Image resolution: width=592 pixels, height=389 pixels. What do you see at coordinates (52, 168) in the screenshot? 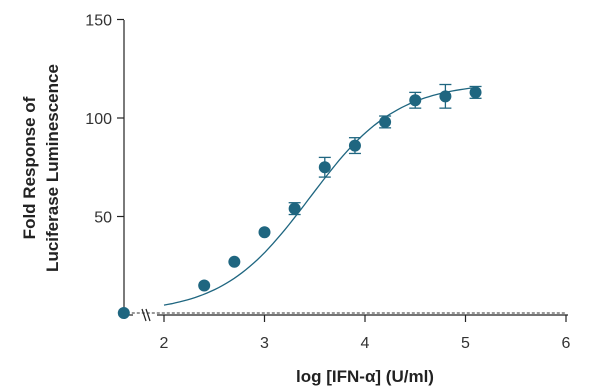
I see `y-axis-title-line-2: Luciferase Luminescence` at bounding box center [52, 168].